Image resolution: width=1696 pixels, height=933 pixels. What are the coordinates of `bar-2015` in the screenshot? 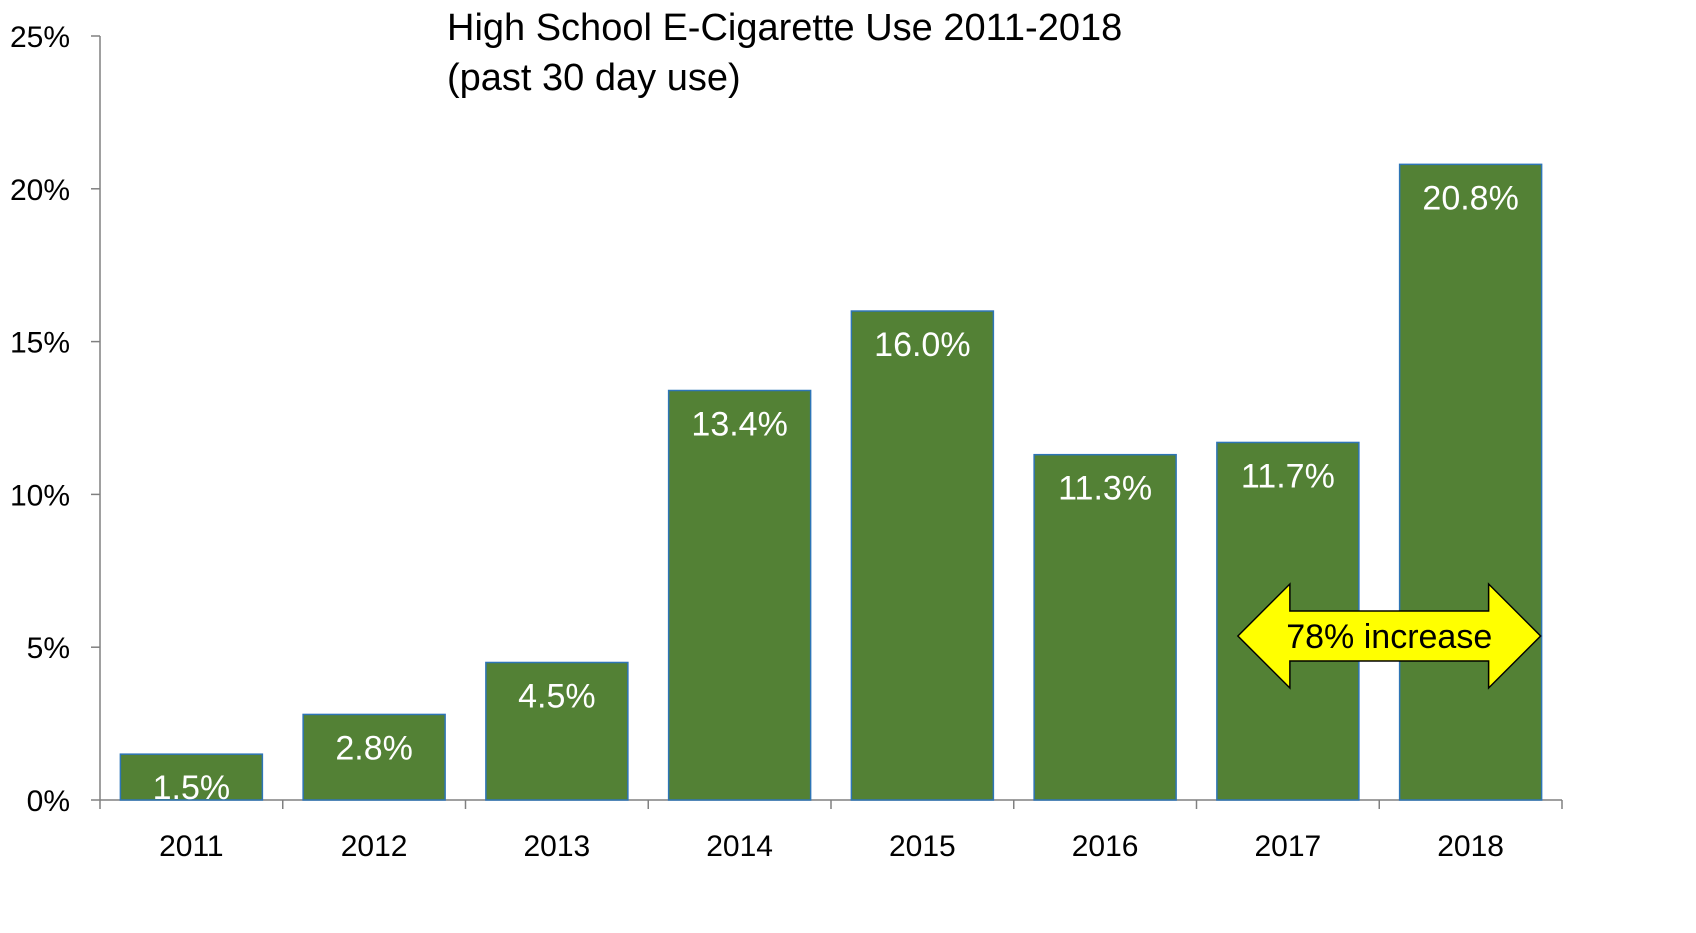 It's located at (922, 555).